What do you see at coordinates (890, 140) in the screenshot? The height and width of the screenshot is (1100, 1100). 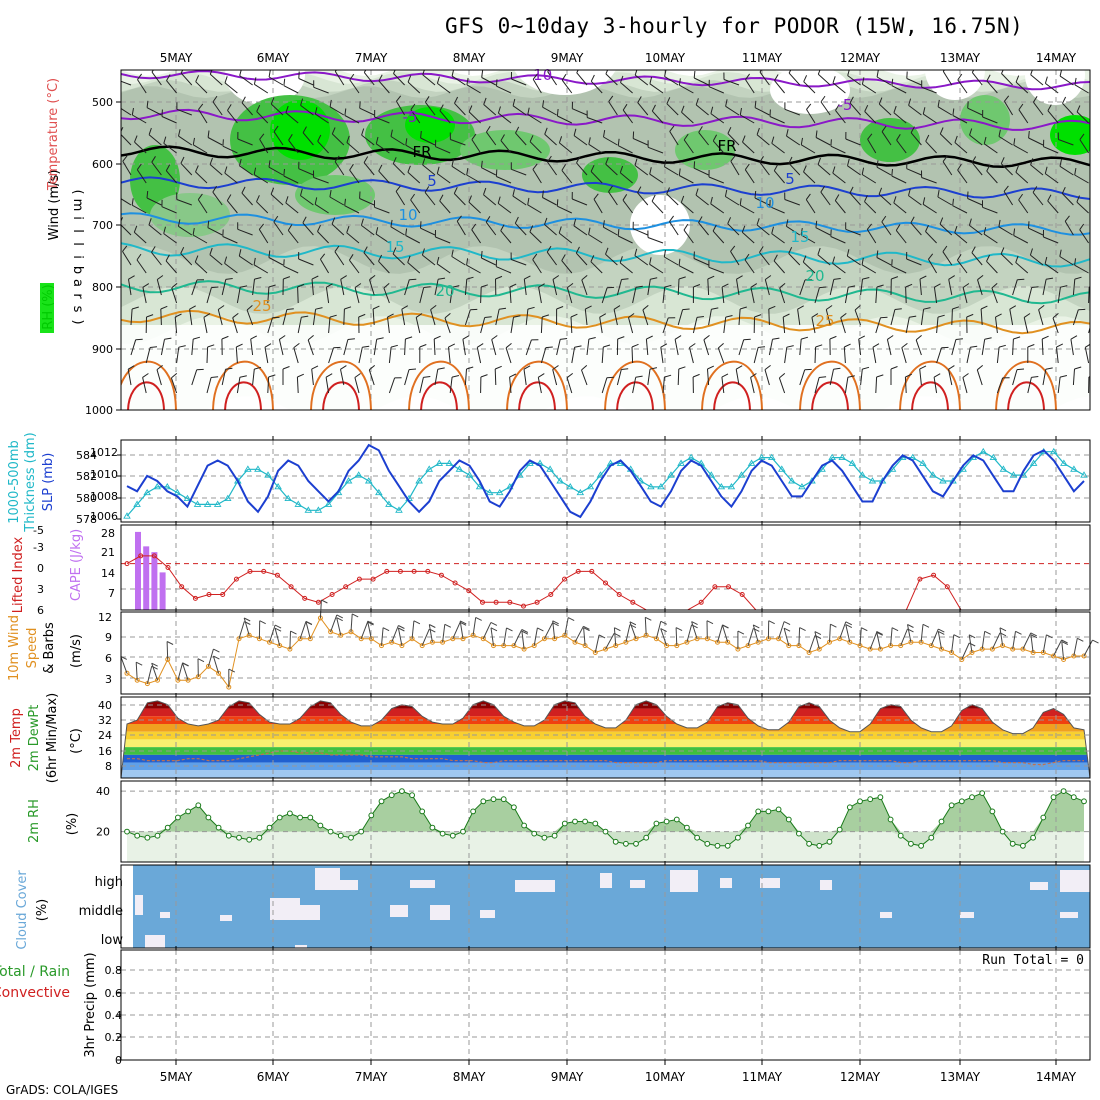 I see `moist-area` at bounding box center [890, 140].